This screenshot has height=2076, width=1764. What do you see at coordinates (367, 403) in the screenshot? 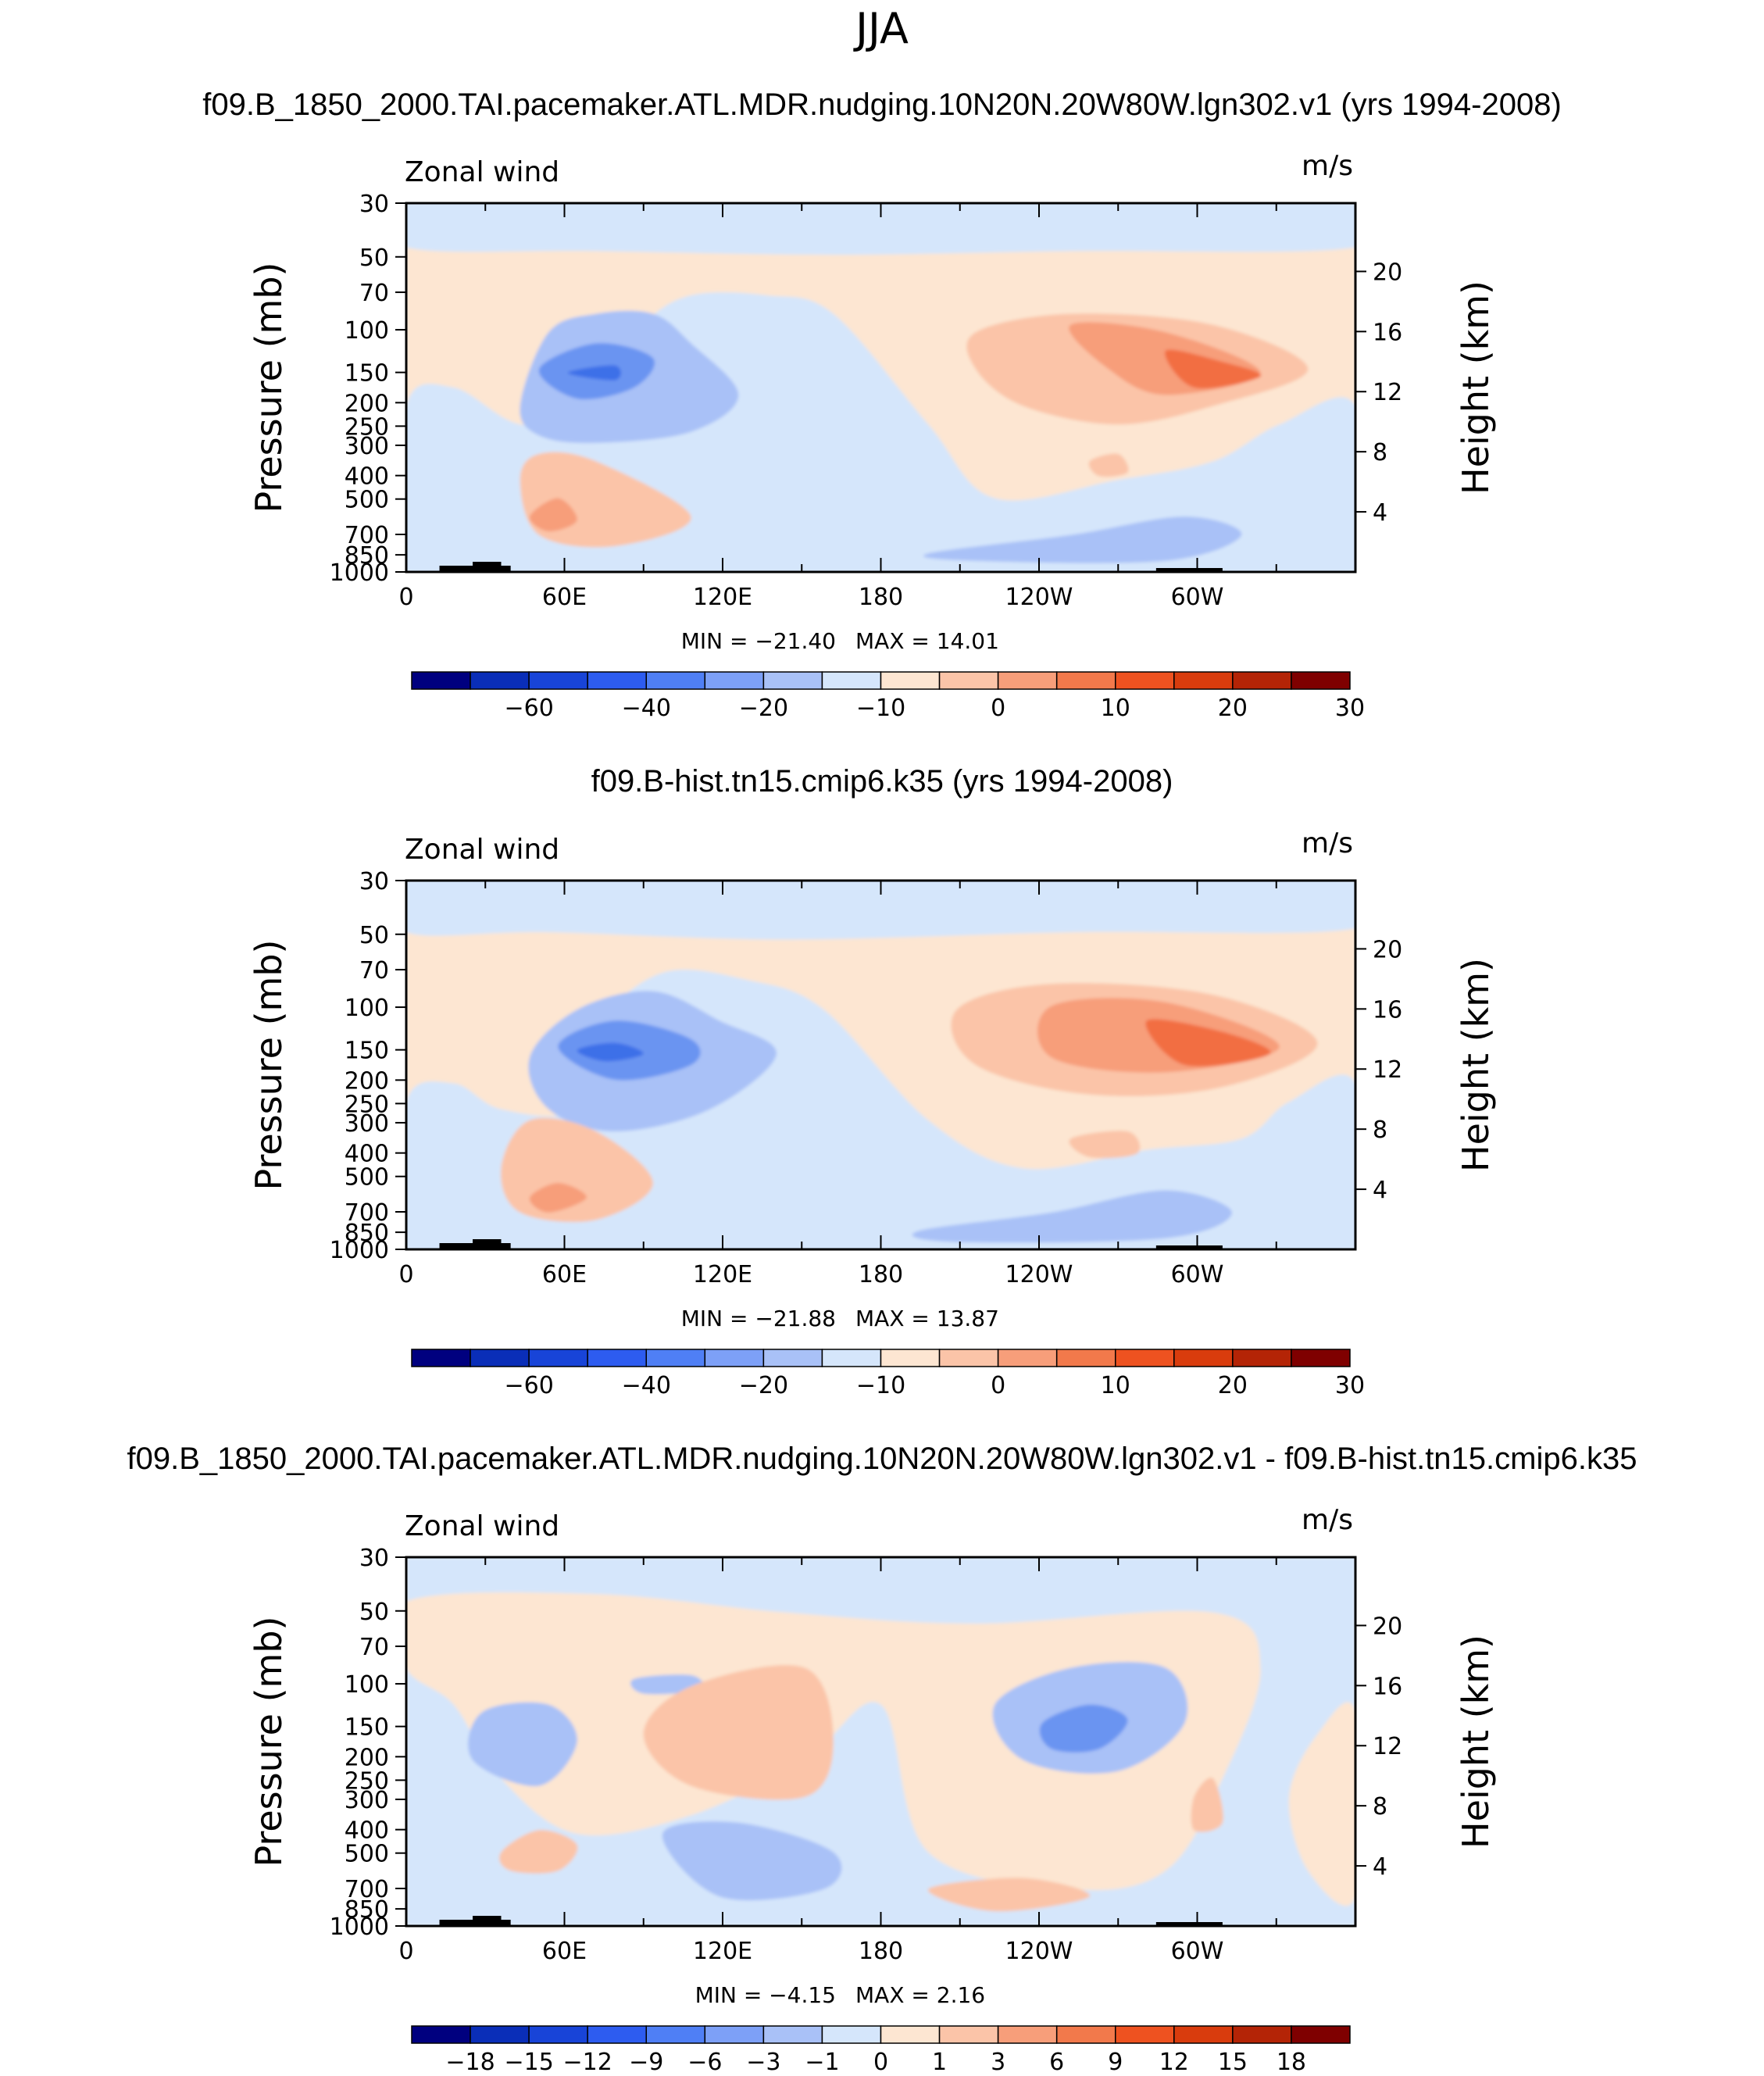
I see `y-tick-label: 200` at bounding box center [367, 403].